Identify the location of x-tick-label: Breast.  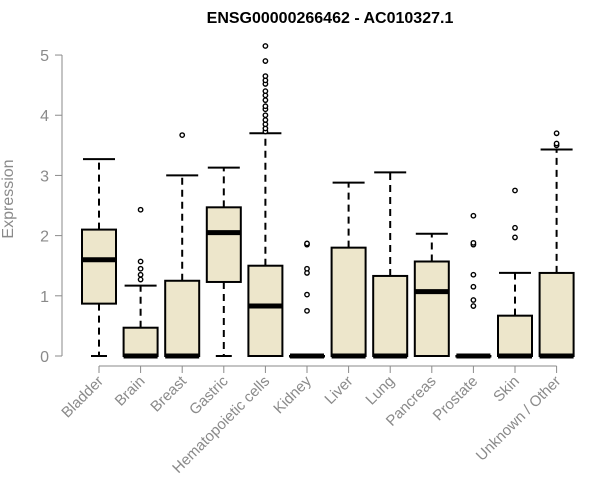
(168, 393).